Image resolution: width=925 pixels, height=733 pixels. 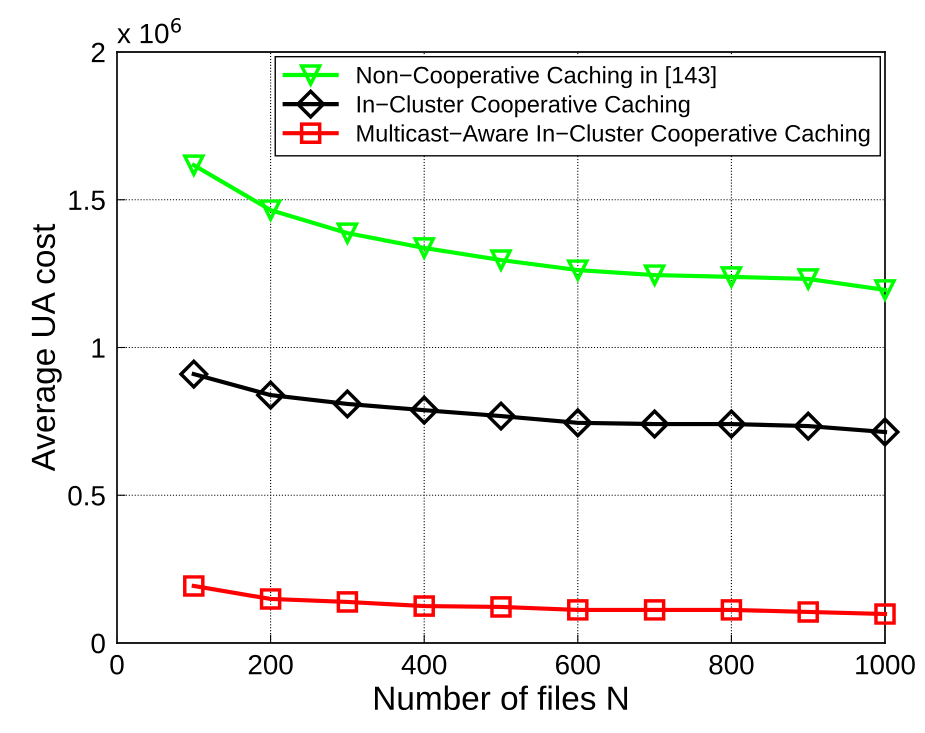 I want to click on x-tick-label: 1000, so click(x=885, y=664).